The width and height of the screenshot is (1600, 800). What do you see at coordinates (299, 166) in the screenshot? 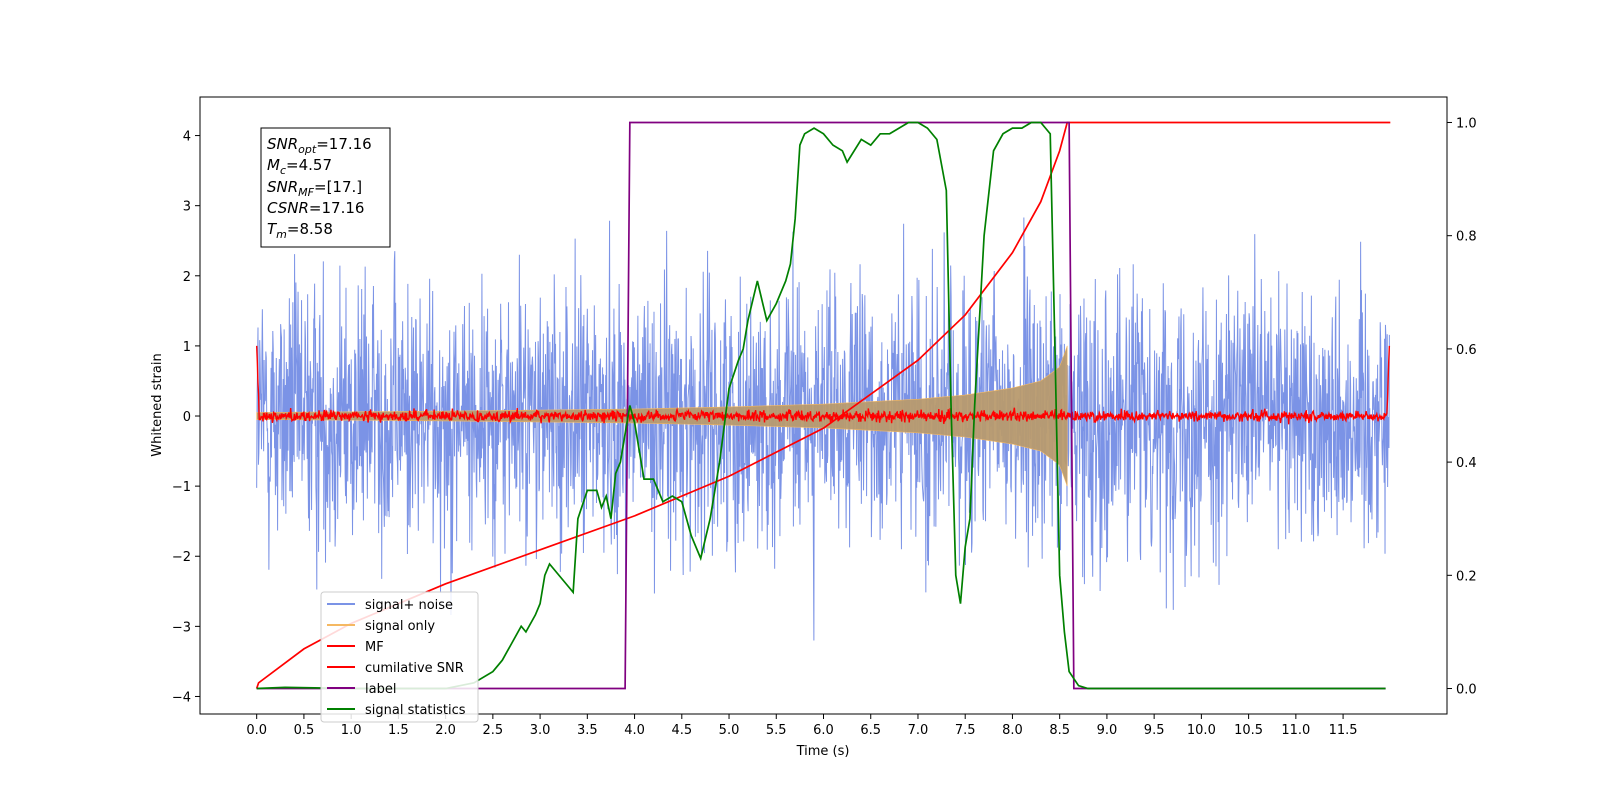
I see `annotation-mc: Mc=4.57` at bounding box center [299, 166].